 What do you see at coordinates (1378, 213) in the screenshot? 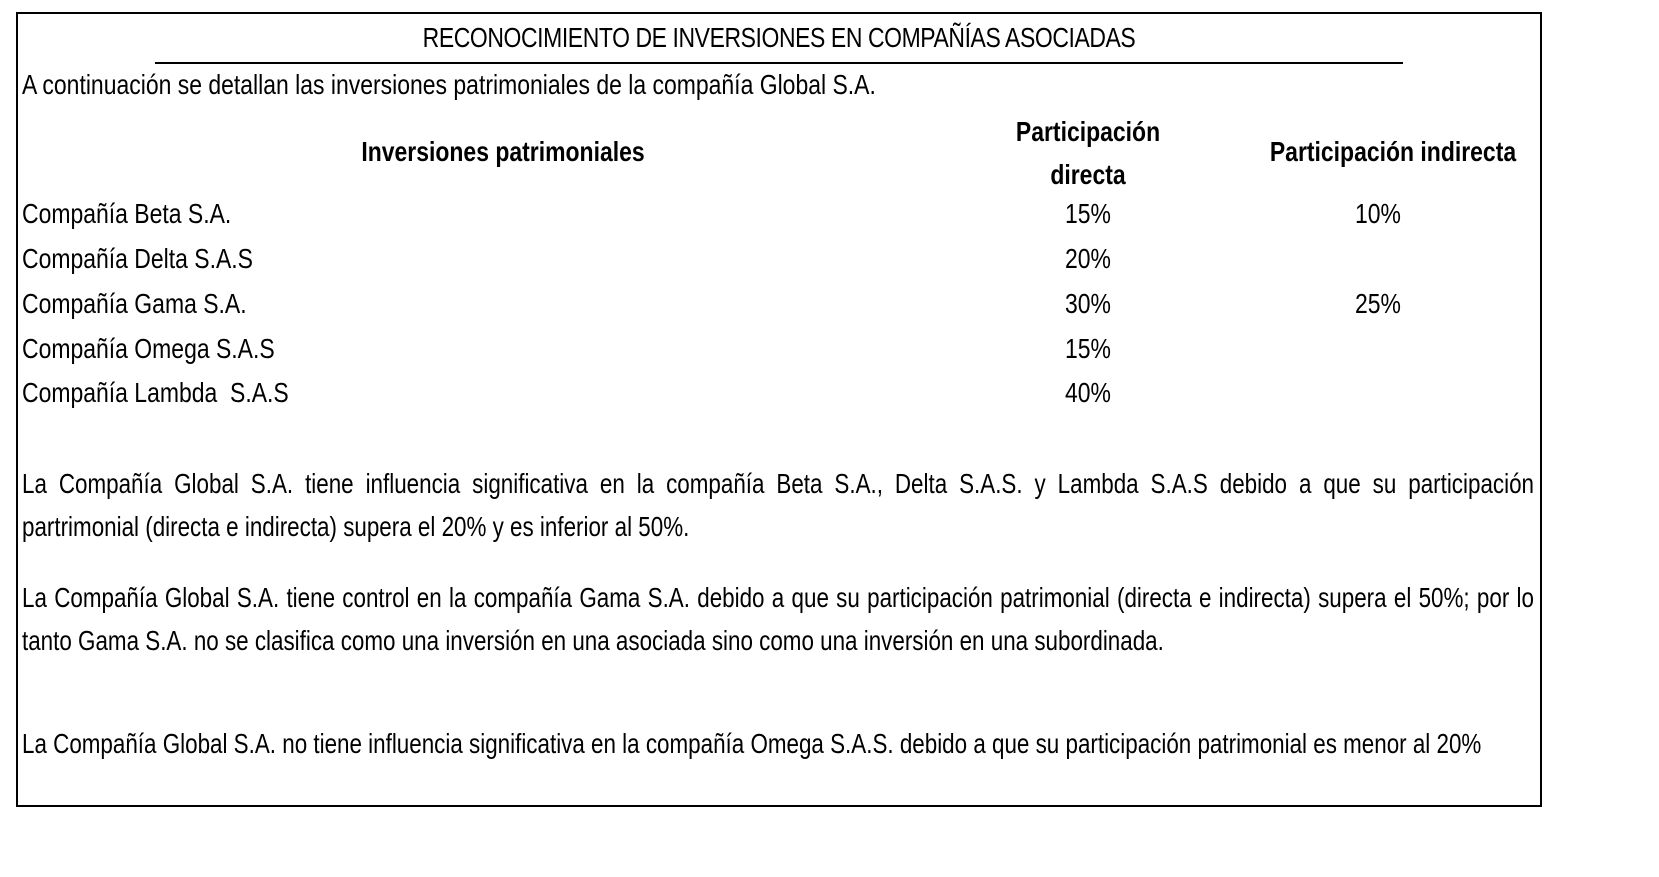
I see `indirect-participation: 10%` at bounding box center [1378, 213].